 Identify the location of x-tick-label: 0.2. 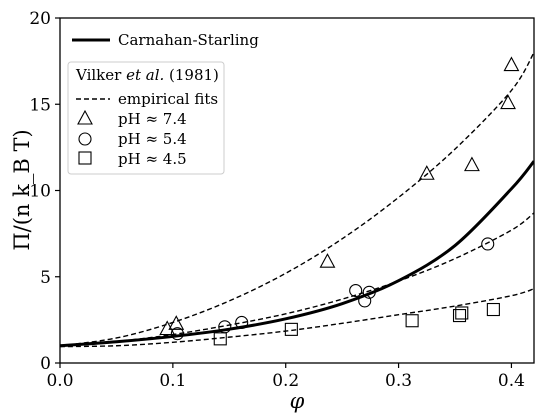
(285, 381).